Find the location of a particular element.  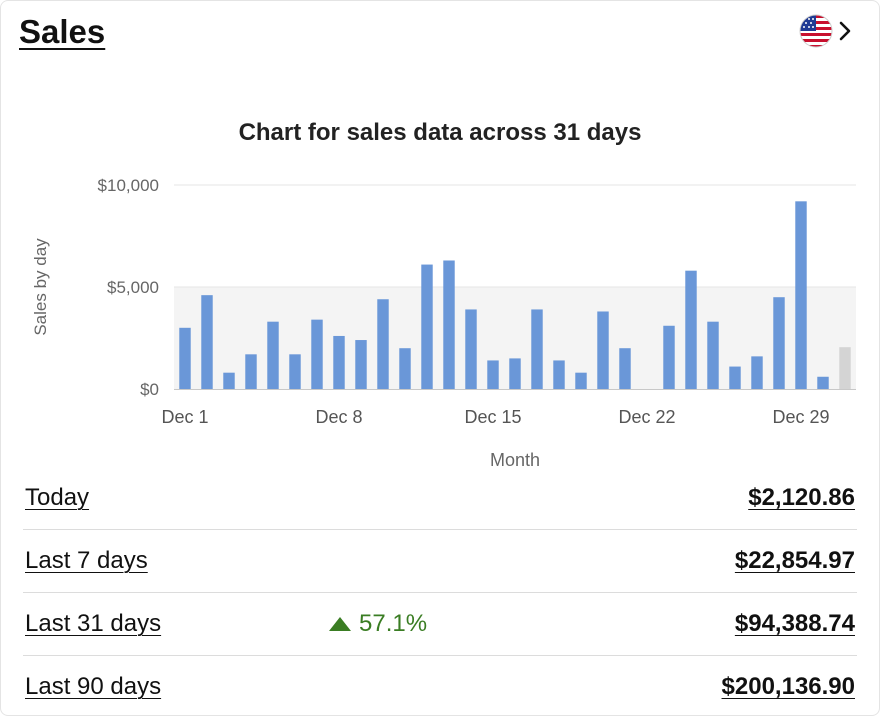

triangle-up-icon is located at coordinates (340, 624).